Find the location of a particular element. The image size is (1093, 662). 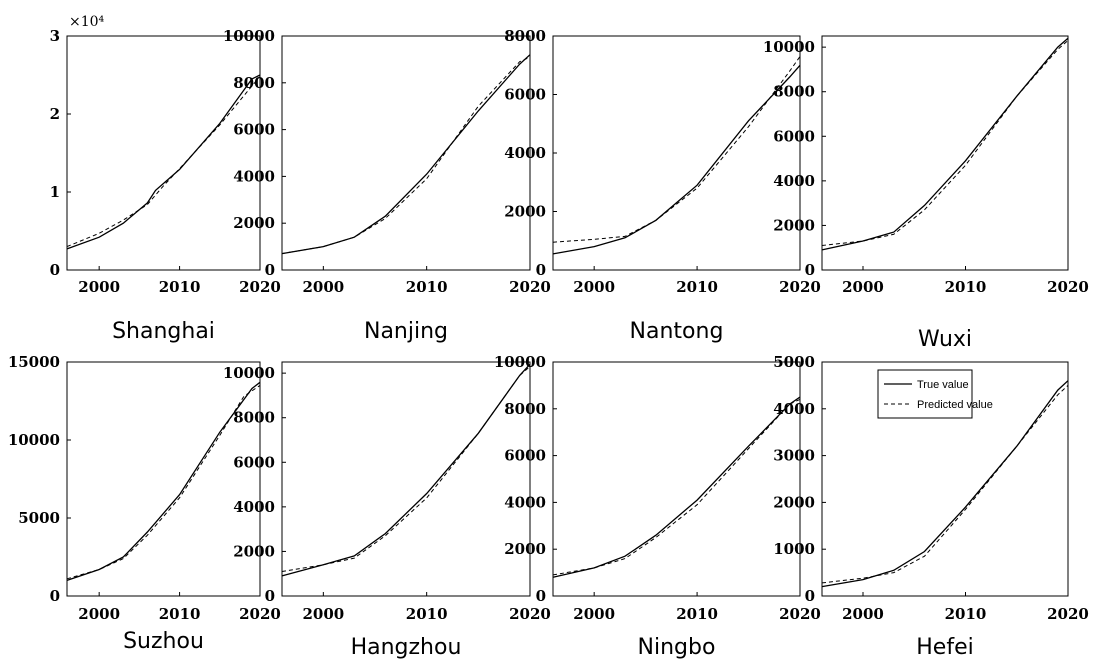

city-label: Suzhou is located at coordinates (163, 641).